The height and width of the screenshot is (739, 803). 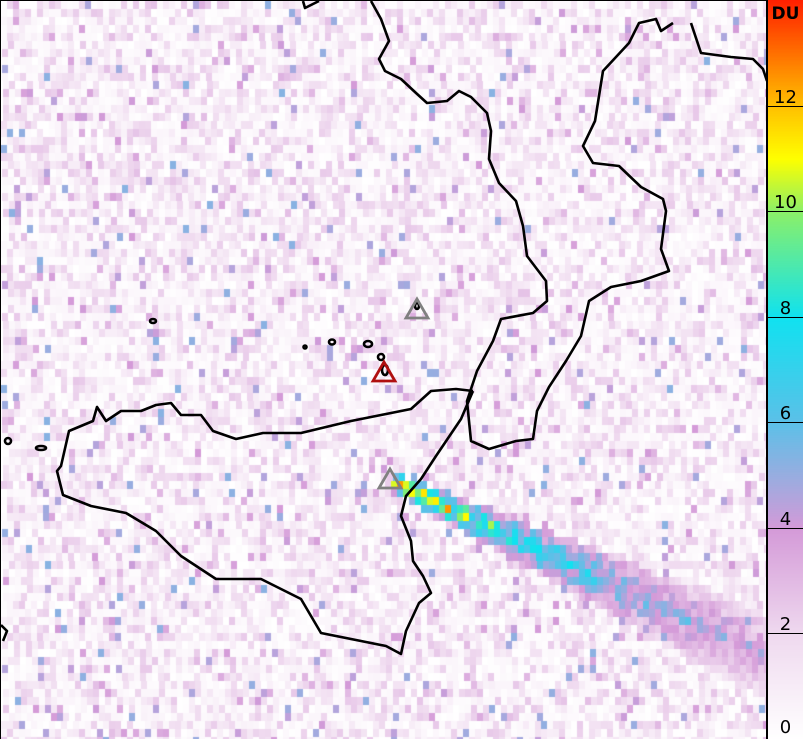 I want to click on colorbar-tick-label: 4, so click(x=785, y=519).